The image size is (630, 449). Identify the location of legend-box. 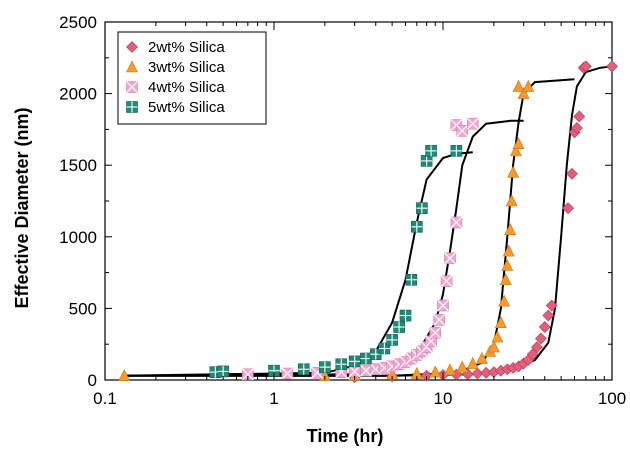
(192, 78).